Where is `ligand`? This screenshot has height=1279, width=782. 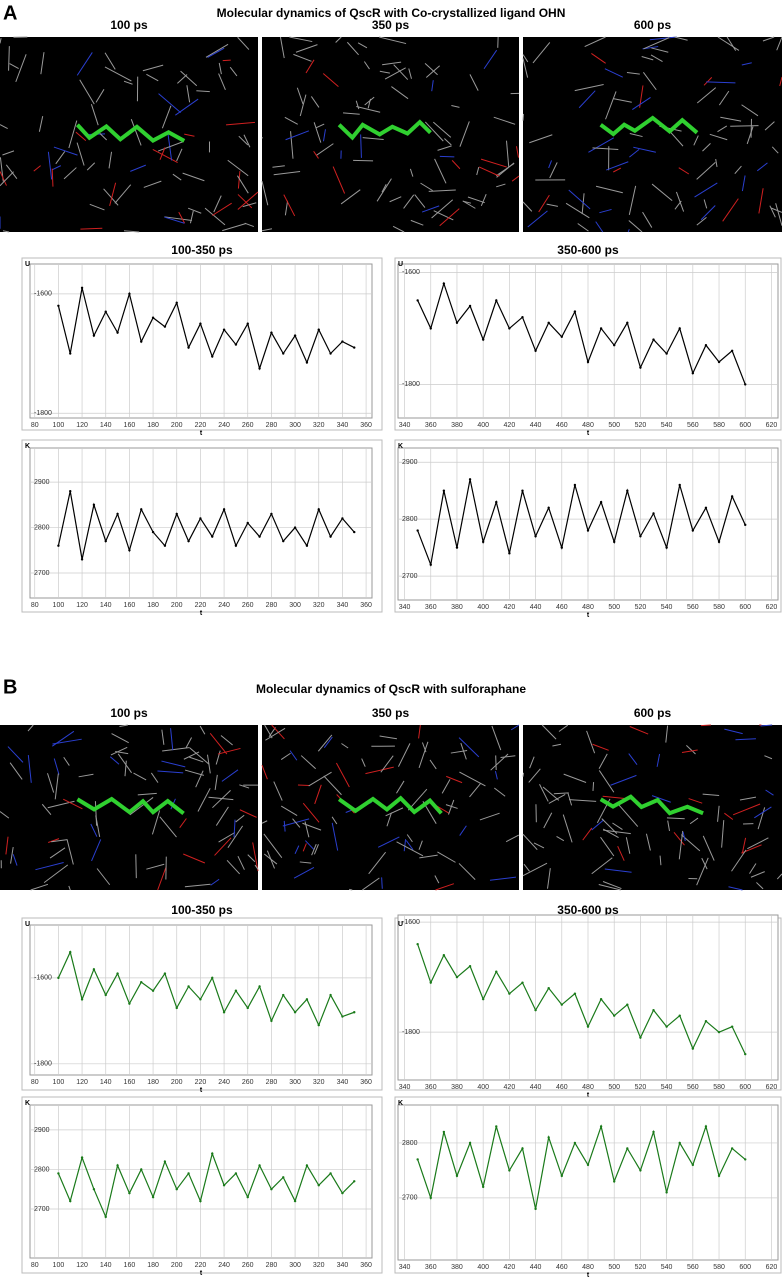
ligand is located at coordinates (651, 805).